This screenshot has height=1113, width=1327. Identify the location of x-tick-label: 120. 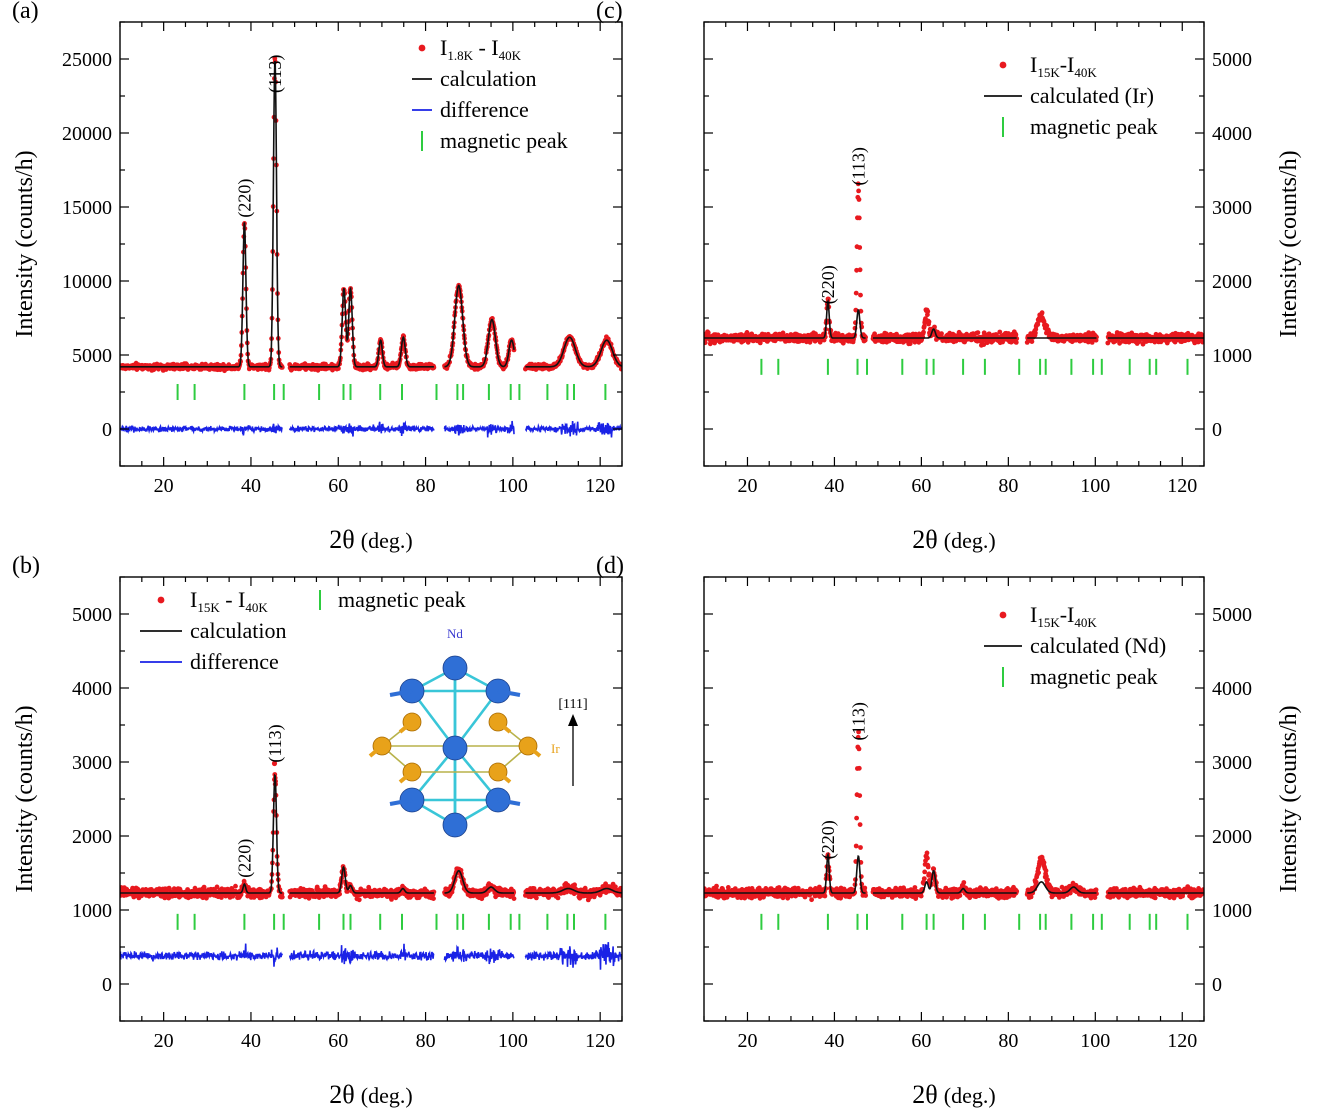
(600, 486).